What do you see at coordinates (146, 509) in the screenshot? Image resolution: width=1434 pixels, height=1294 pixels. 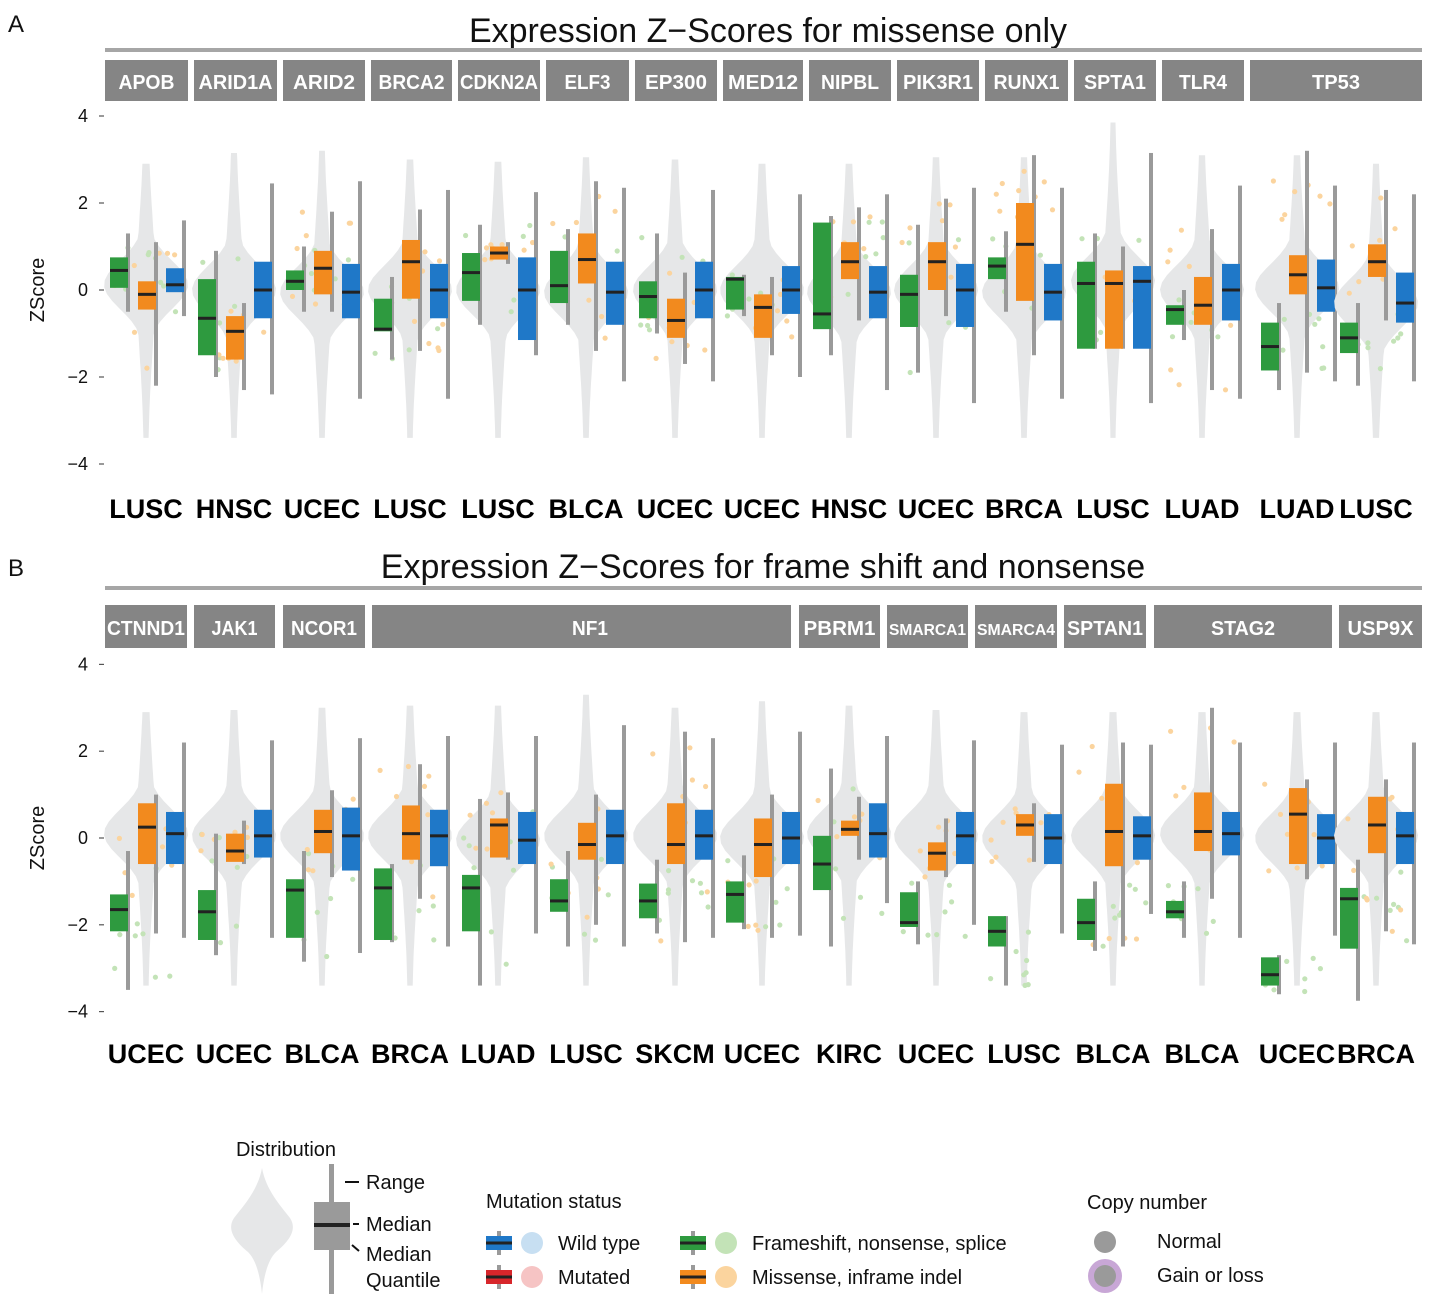 I see `cohort-label: LUSC` at bounding box center [146, 509].